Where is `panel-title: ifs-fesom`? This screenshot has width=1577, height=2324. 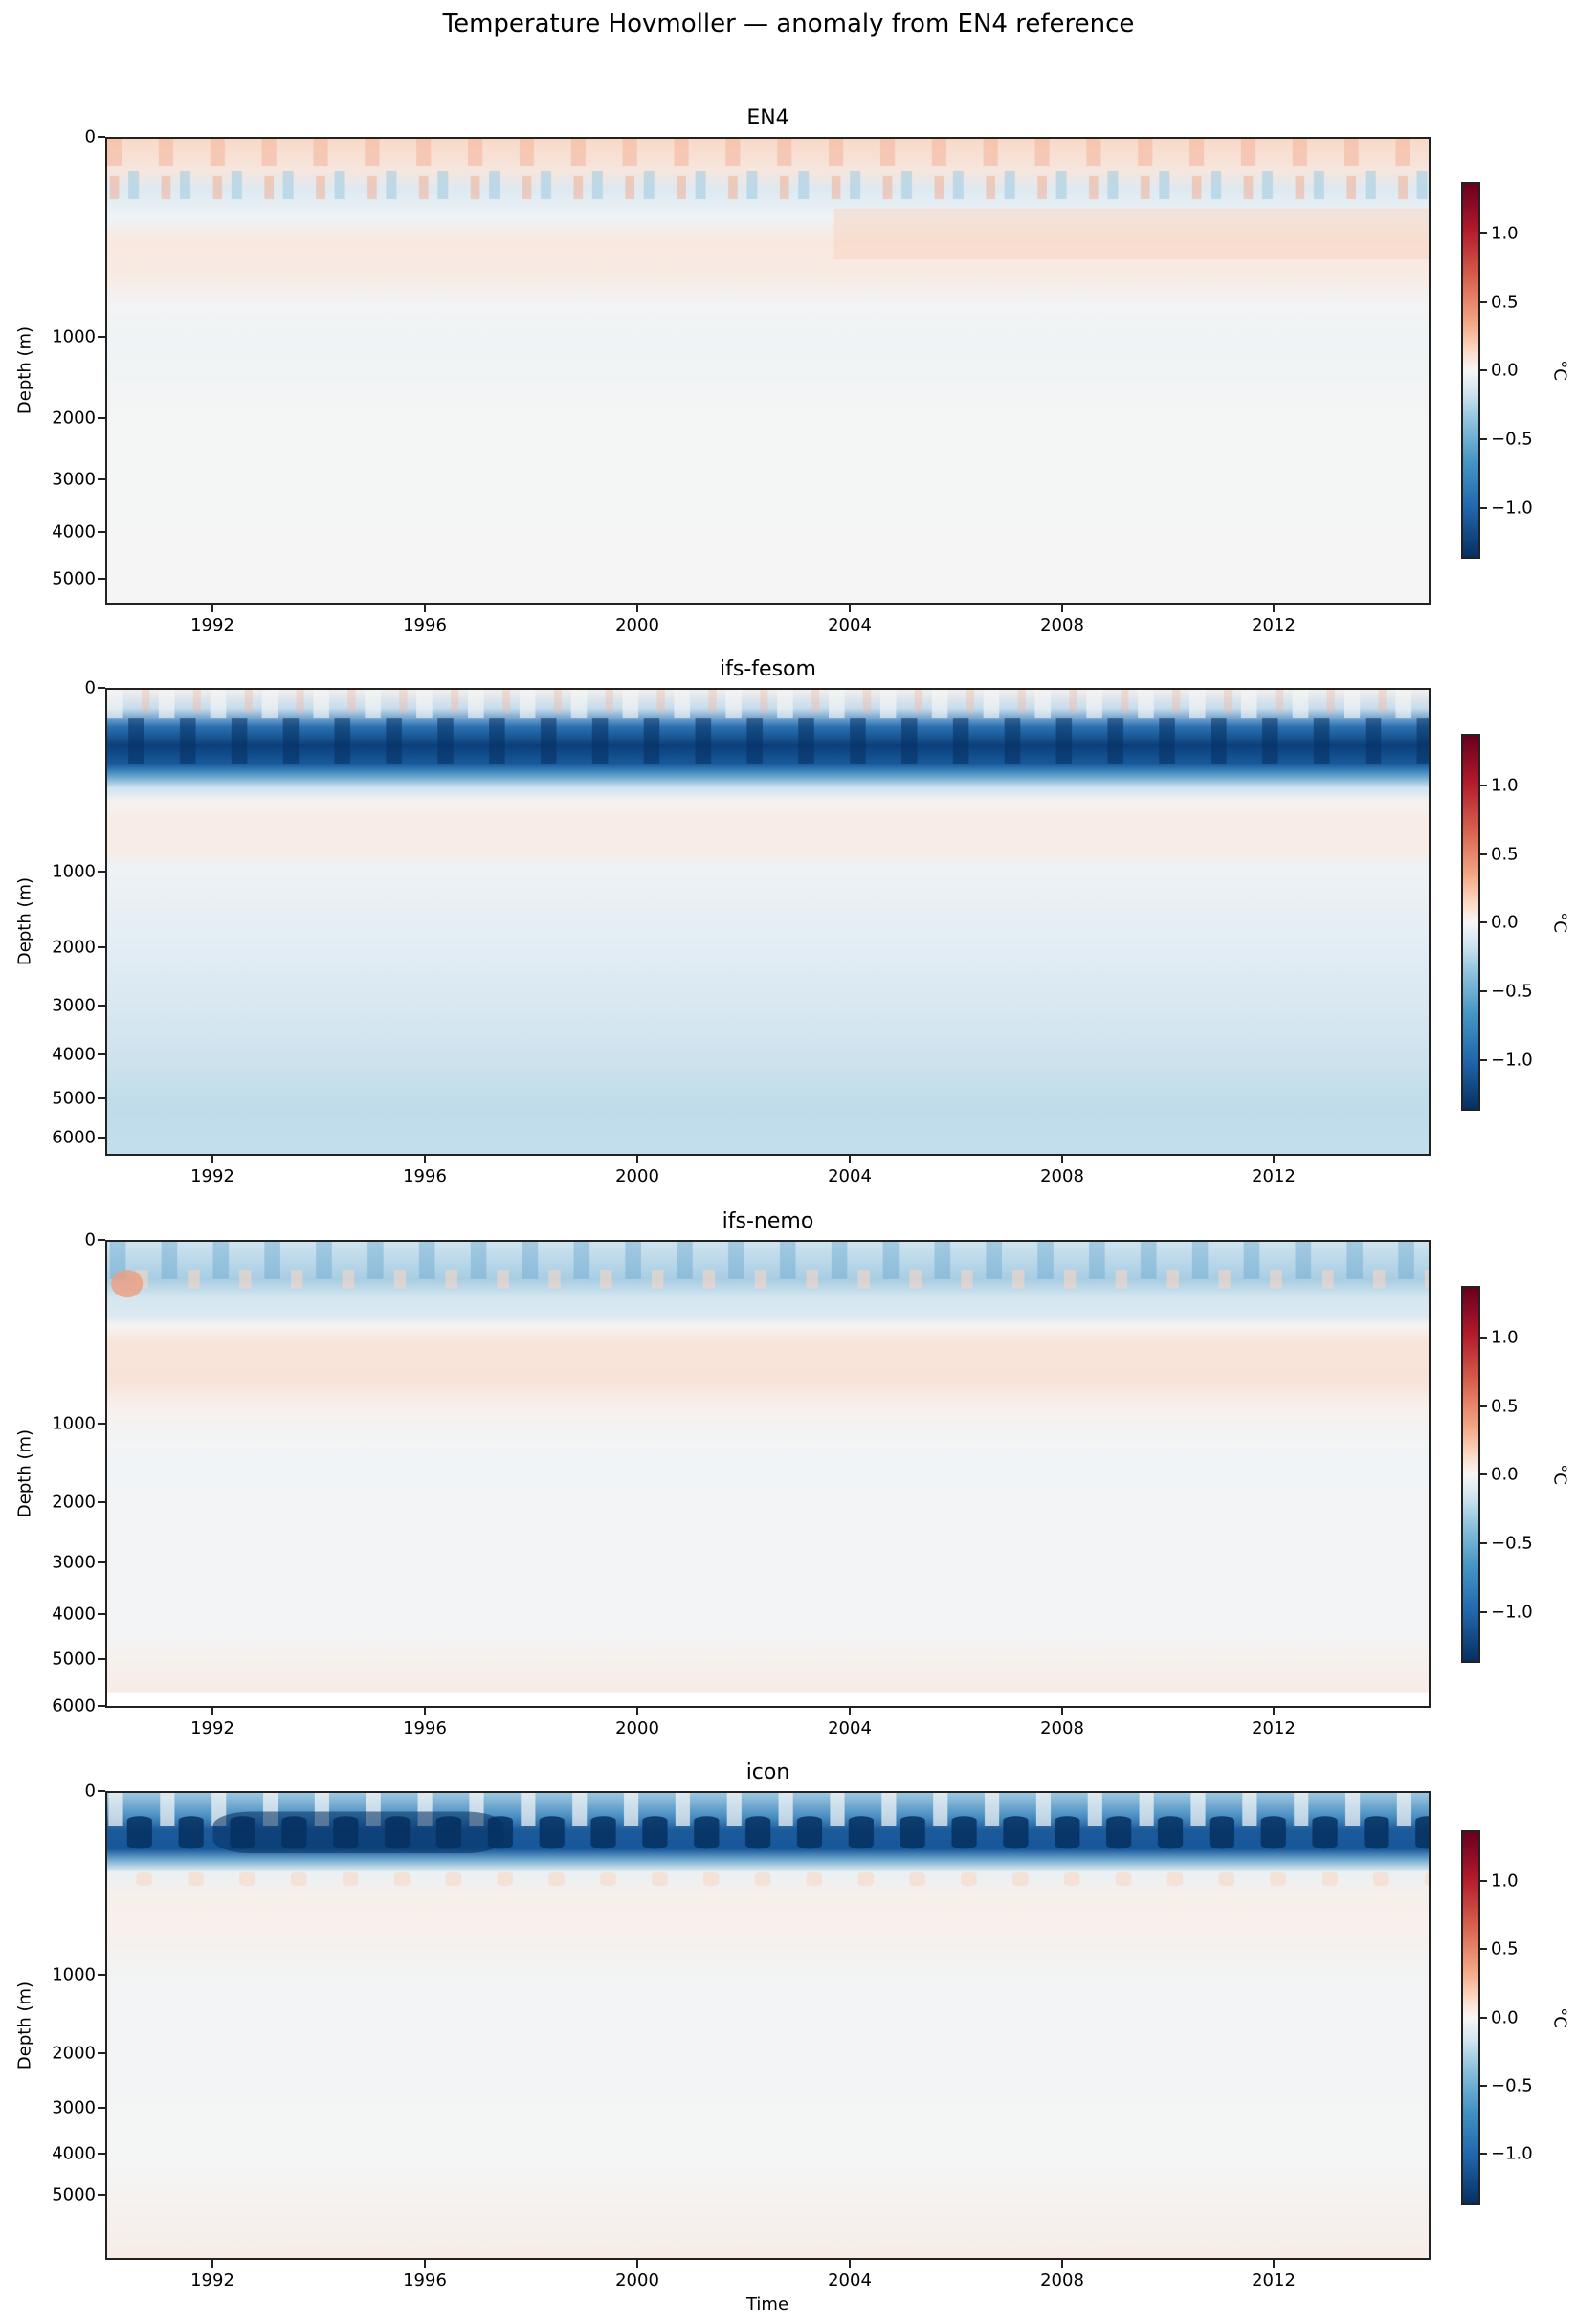
panel-title: ifs-fesom is located at coordinates (768, 669).